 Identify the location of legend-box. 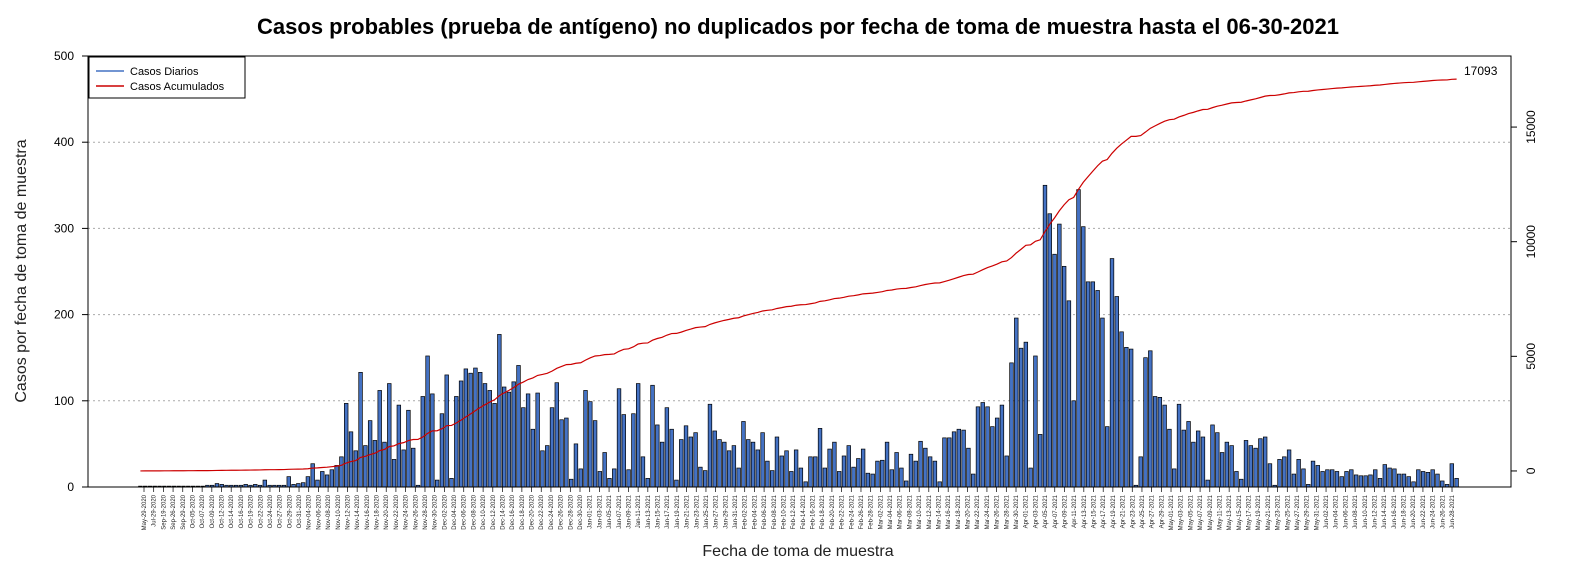
(167, 77).